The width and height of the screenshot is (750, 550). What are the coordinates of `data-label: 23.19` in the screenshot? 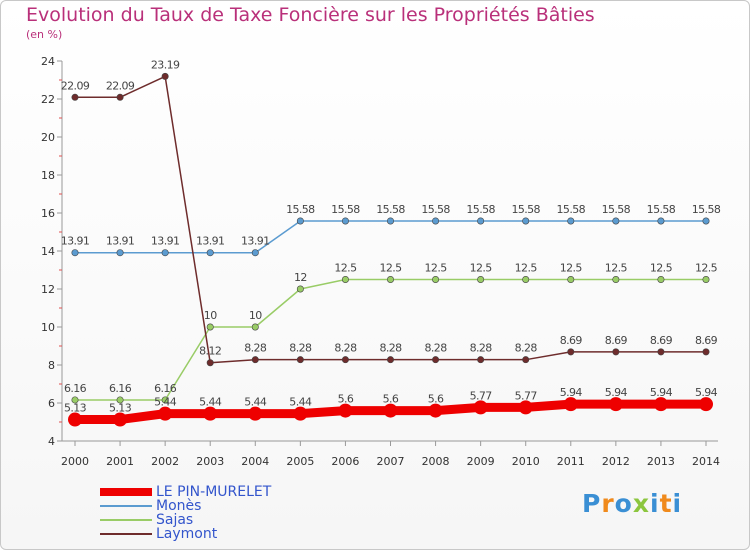 It's located at (165, 64).